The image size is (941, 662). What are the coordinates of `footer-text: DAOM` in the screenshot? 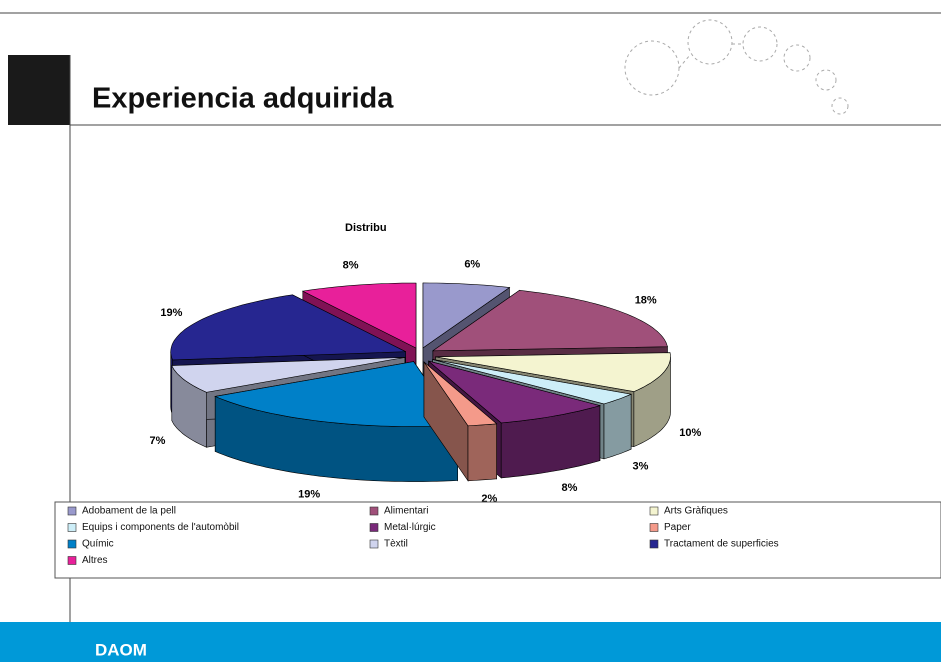 It's located at (121, 649).